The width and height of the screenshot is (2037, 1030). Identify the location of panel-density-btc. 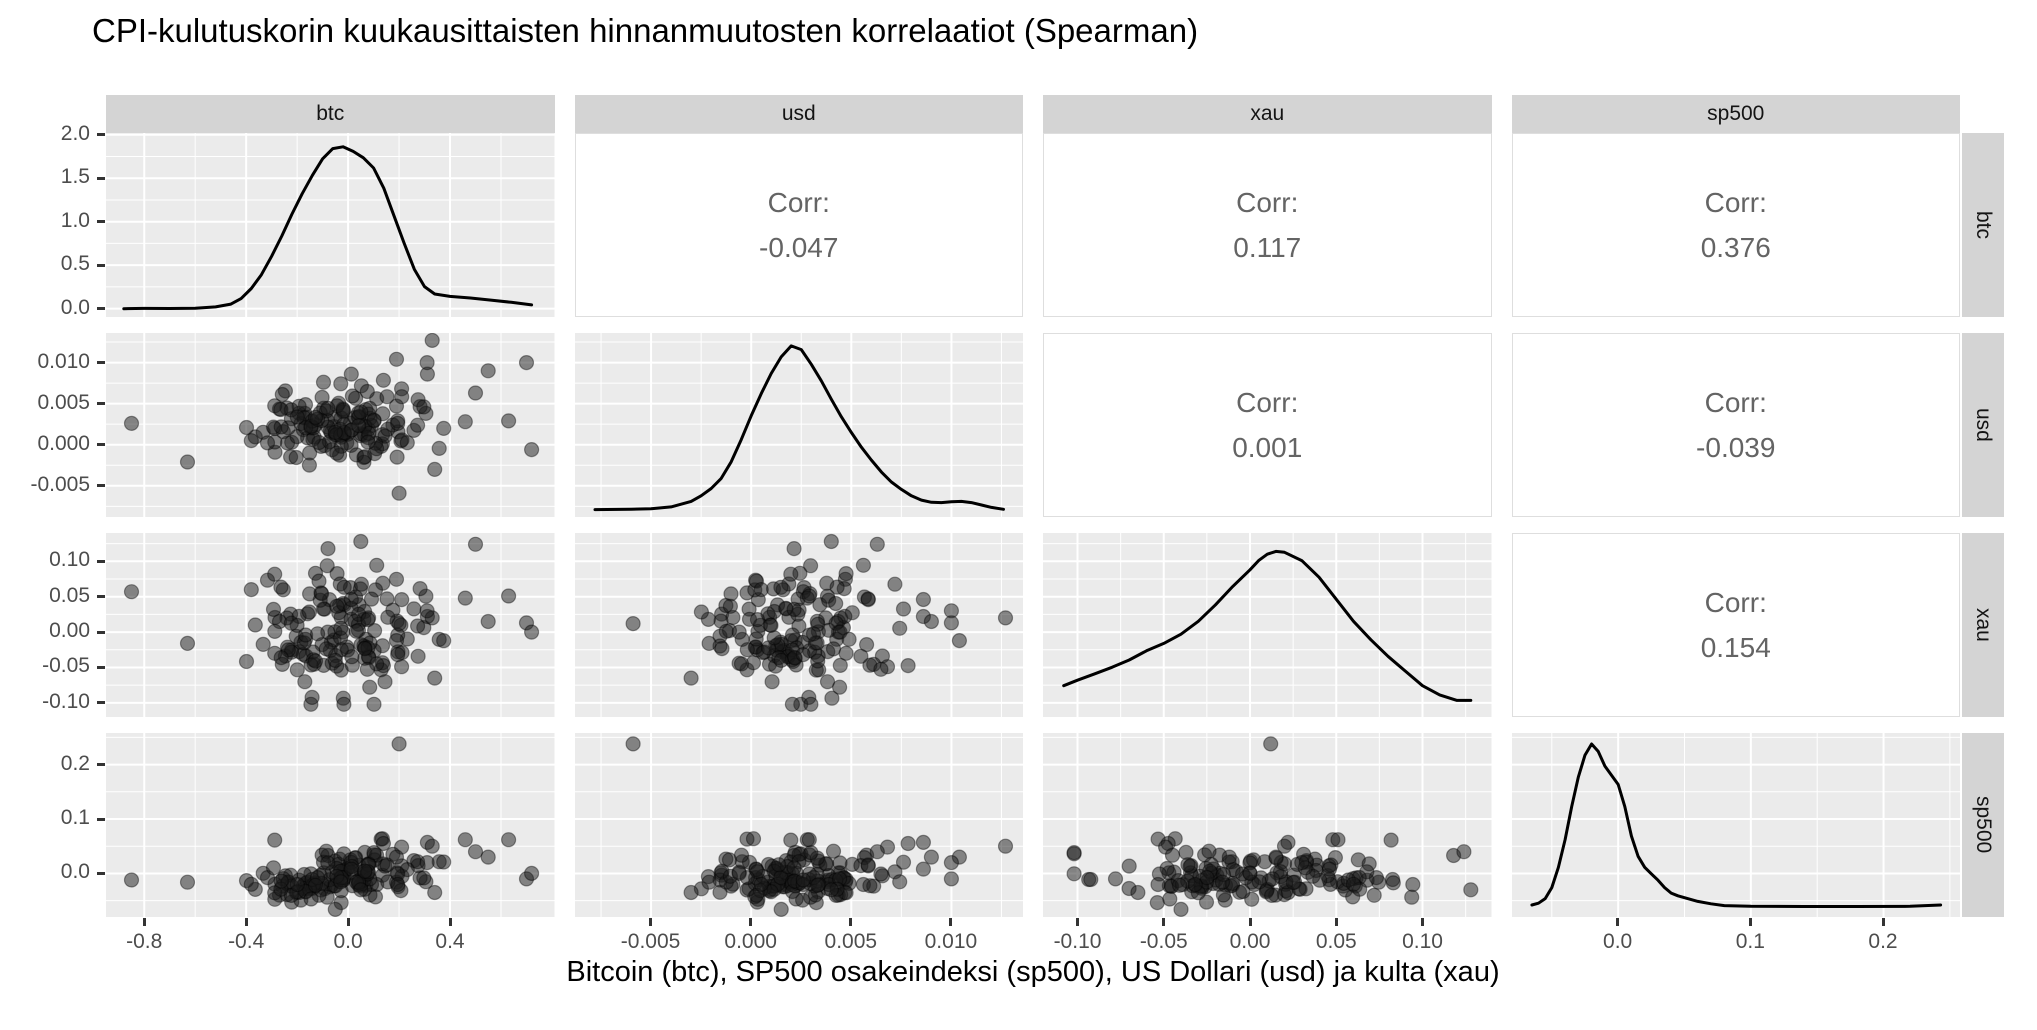
(330, 225).